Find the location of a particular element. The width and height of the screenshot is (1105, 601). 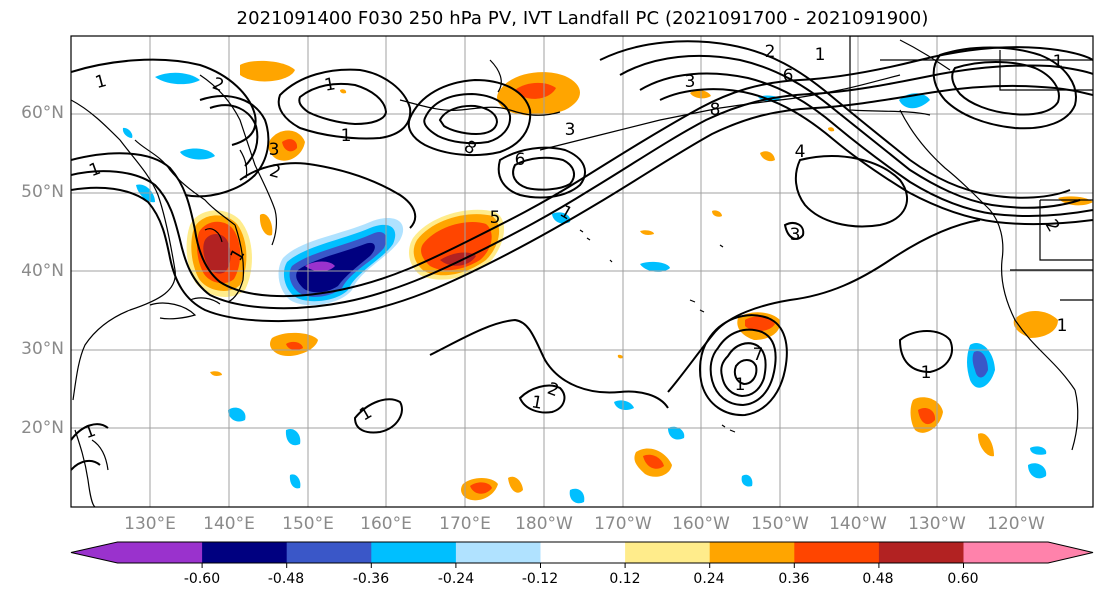

colorbar is located at coordinates (582, 554).